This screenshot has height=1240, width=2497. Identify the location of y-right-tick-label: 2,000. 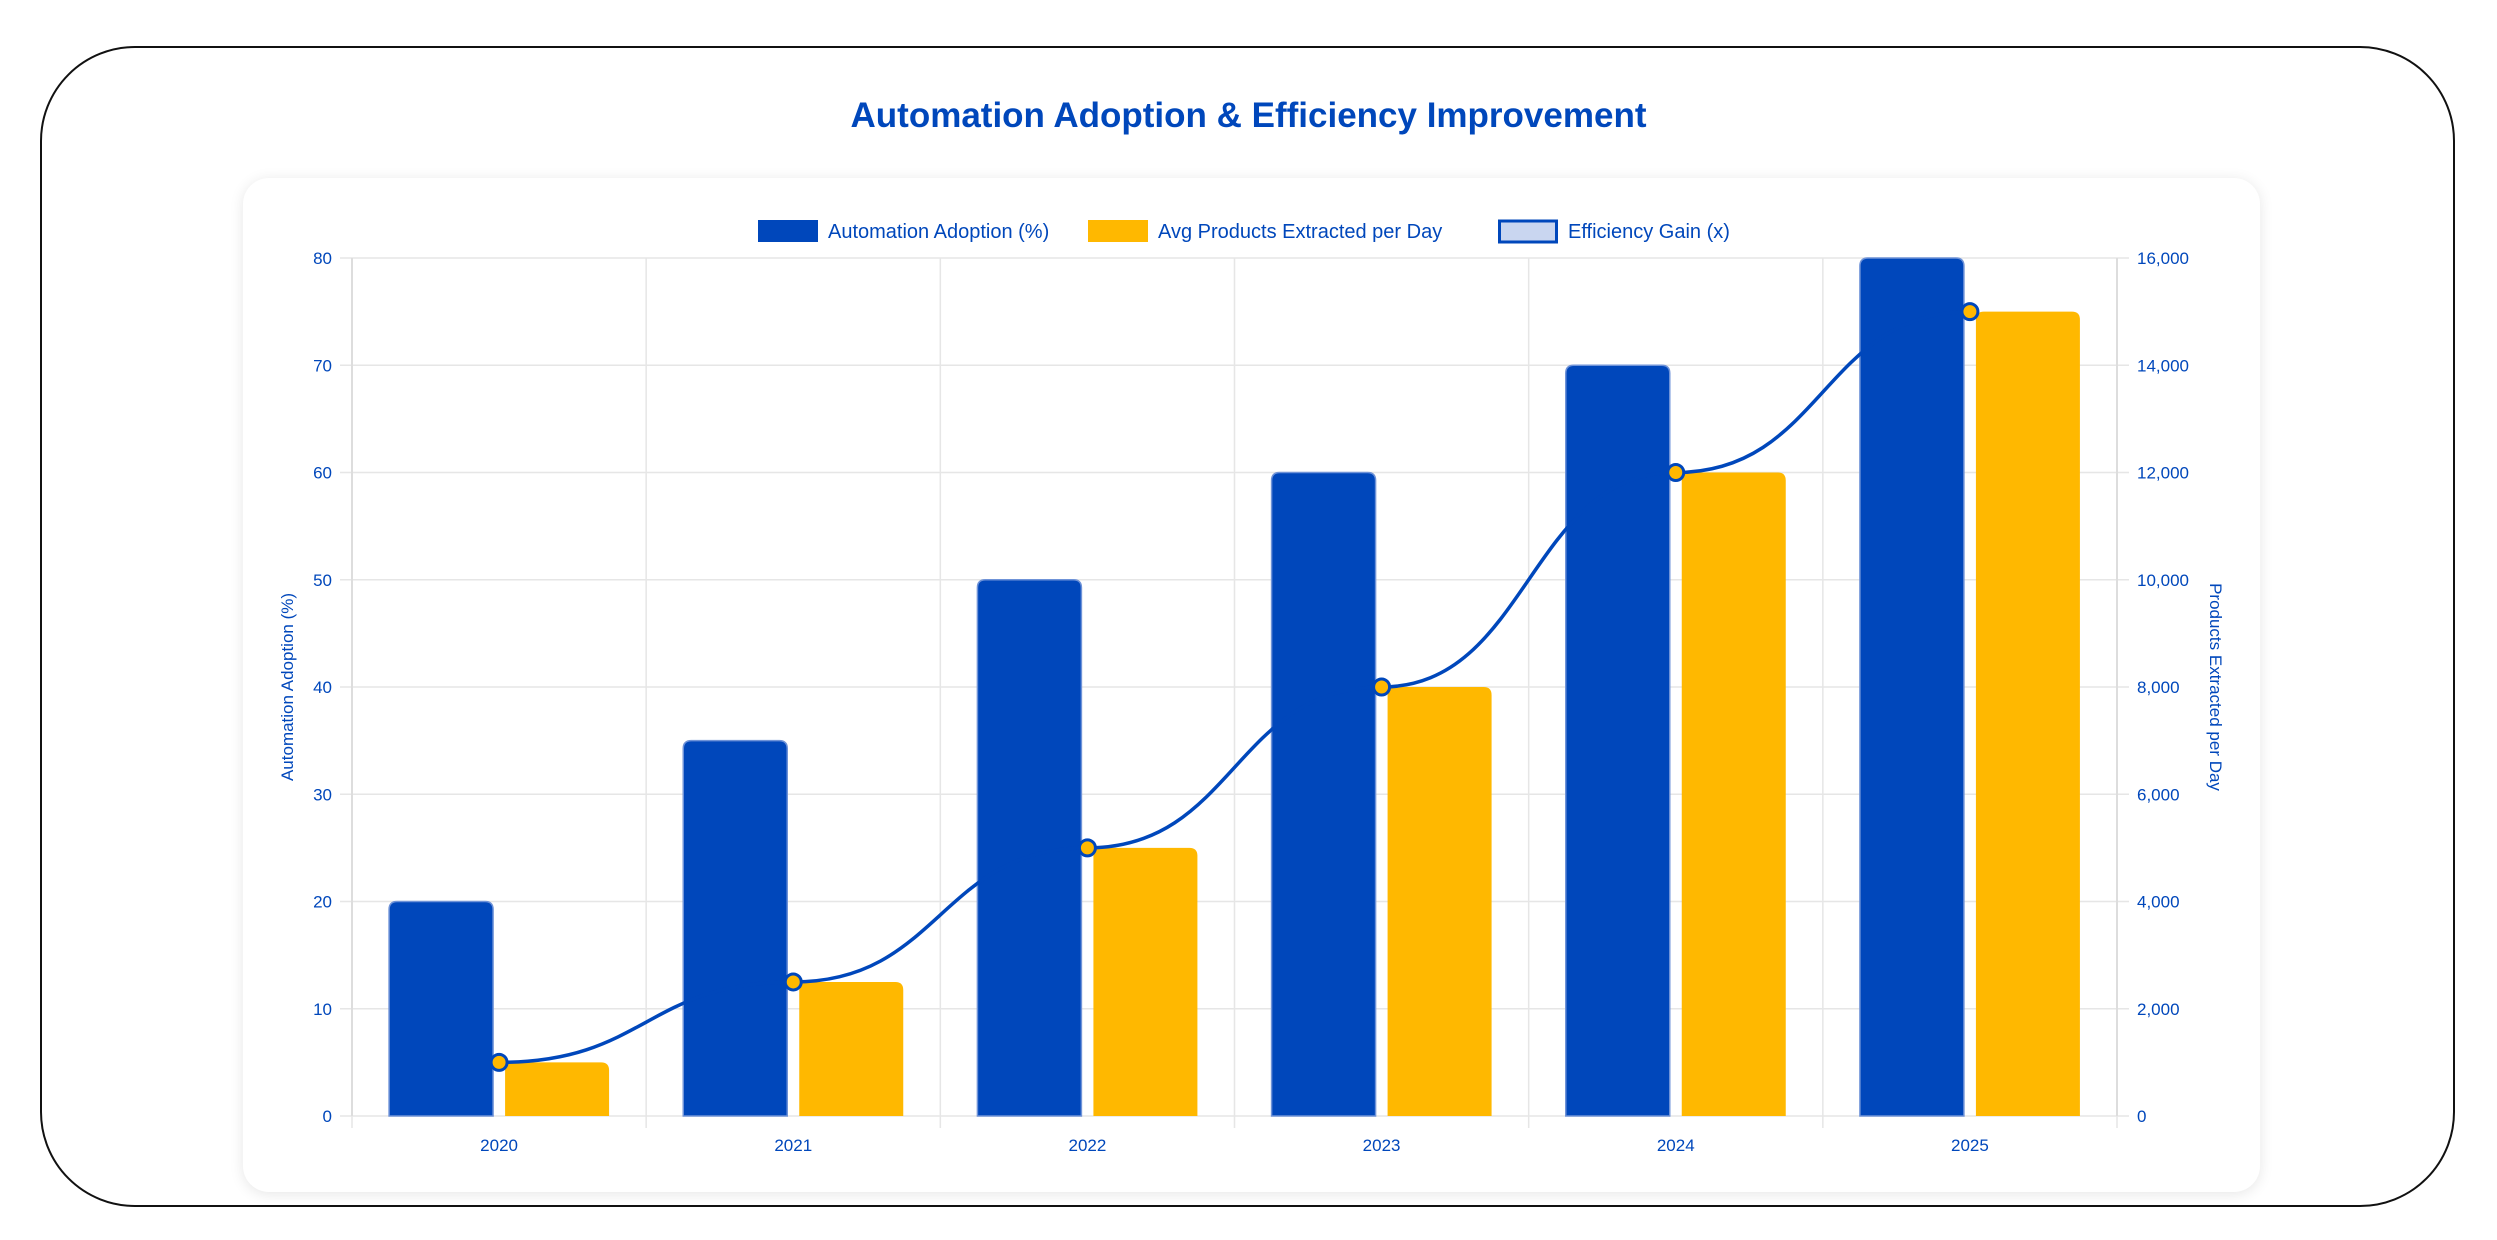
(2158, 1009).